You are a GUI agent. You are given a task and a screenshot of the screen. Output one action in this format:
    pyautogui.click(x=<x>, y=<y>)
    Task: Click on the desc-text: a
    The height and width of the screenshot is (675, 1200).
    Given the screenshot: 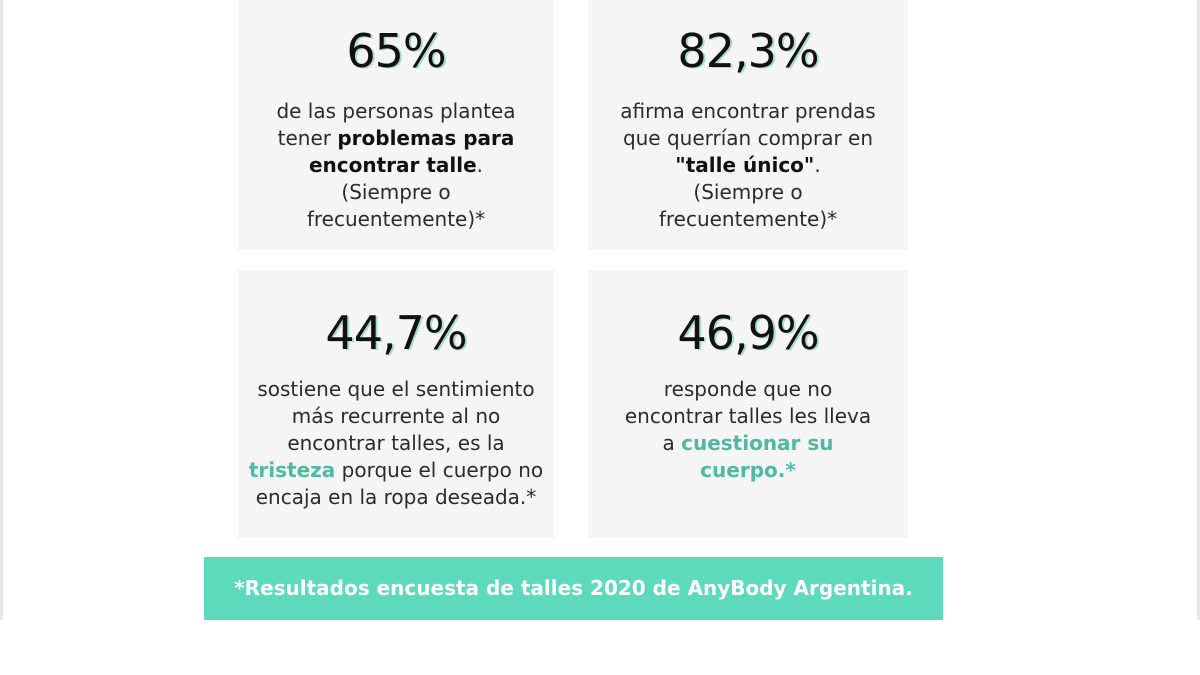 What is the action you would take?
    pyautogui.click(x=672, y=443)
    